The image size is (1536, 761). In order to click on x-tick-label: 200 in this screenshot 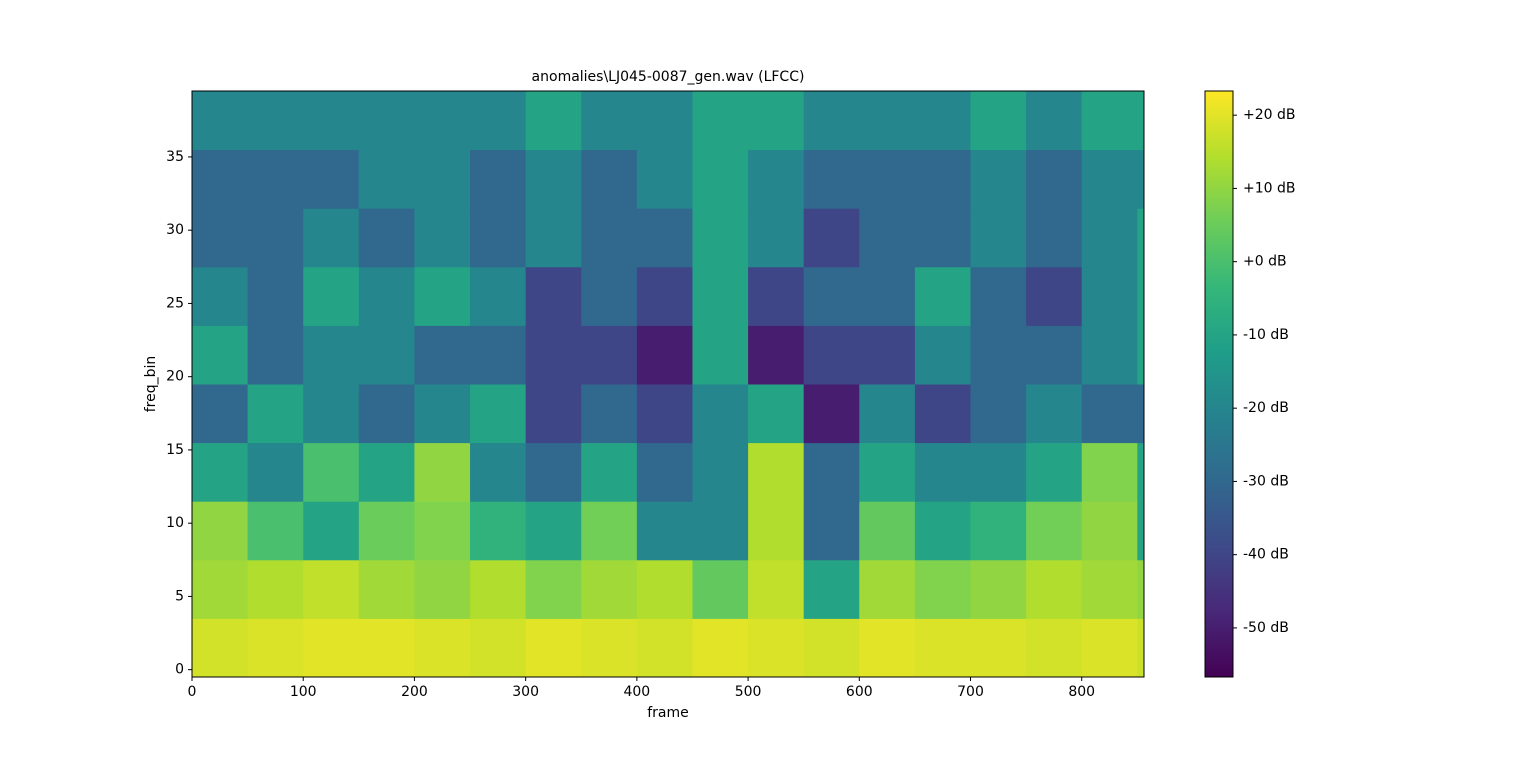, I will do `click(414, 692)`.